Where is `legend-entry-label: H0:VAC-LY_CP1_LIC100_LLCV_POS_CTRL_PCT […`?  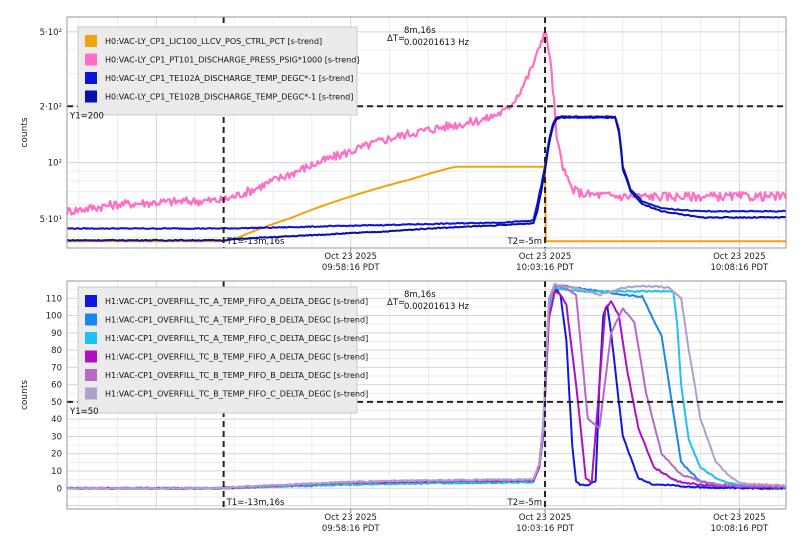
legend-entry-label: H0:VAC-LY_CP1_LIC100_LLCV_POS_CTRL_PCT [… is located at coordinates (213, 41).